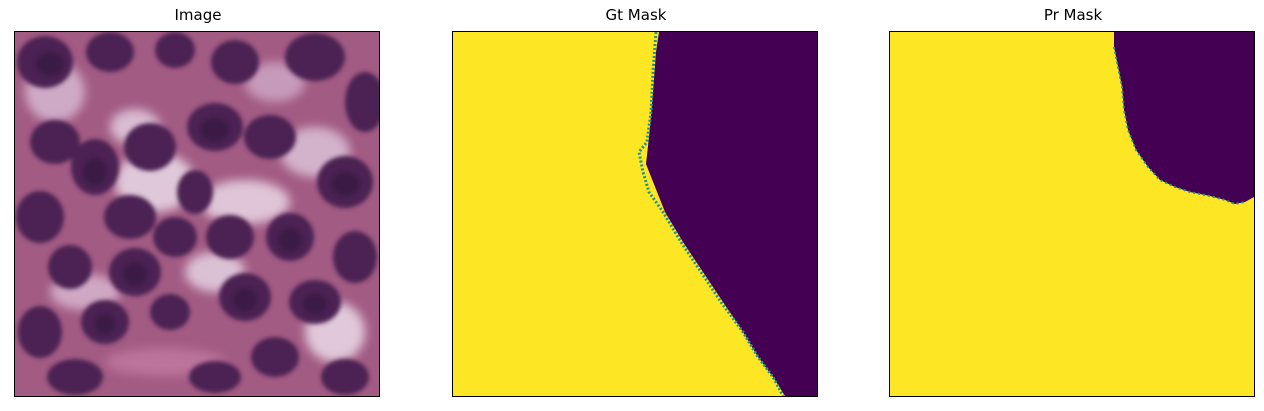 The width and height of the screenshot is (1264, 411). What do you see at coordinates (198, 15) in the screenshot?
I see `panel-title-image: Image` at bounding box center [198, 15].